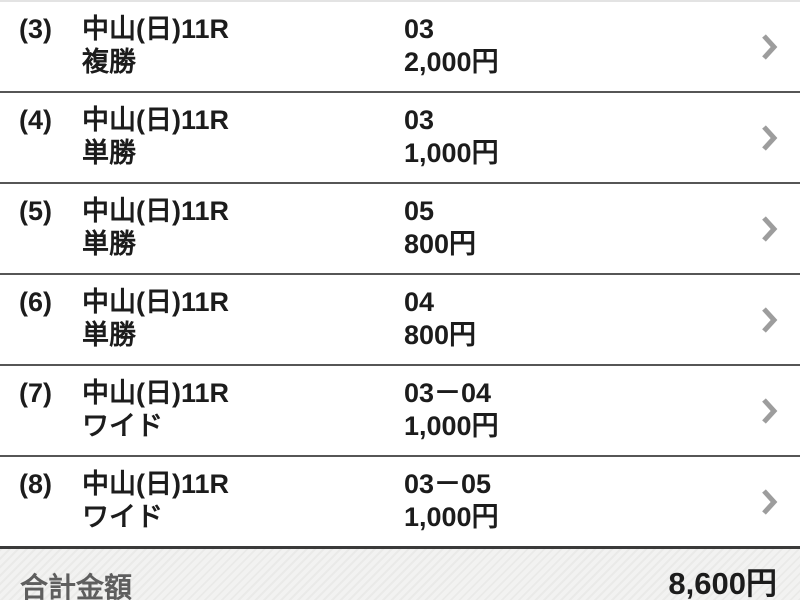  What do you see at coordinates (35, 211) in the screenshot?
I see `bet-number: (5)` at bounding box center [35, 211].